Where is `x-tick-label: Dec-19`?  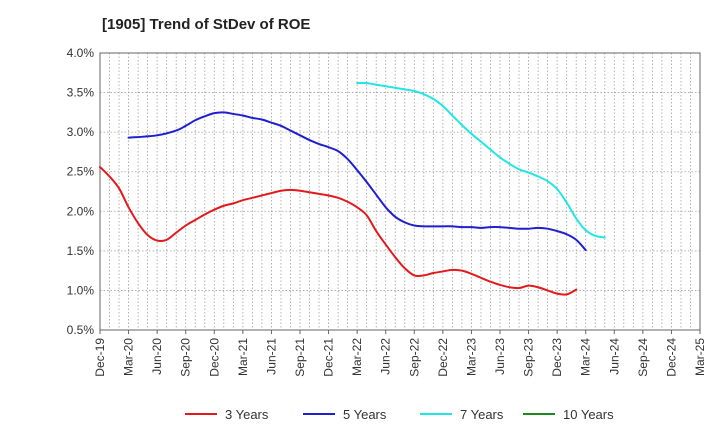
x-tick-label: Dec-19 is located at coordinates (100, 357).